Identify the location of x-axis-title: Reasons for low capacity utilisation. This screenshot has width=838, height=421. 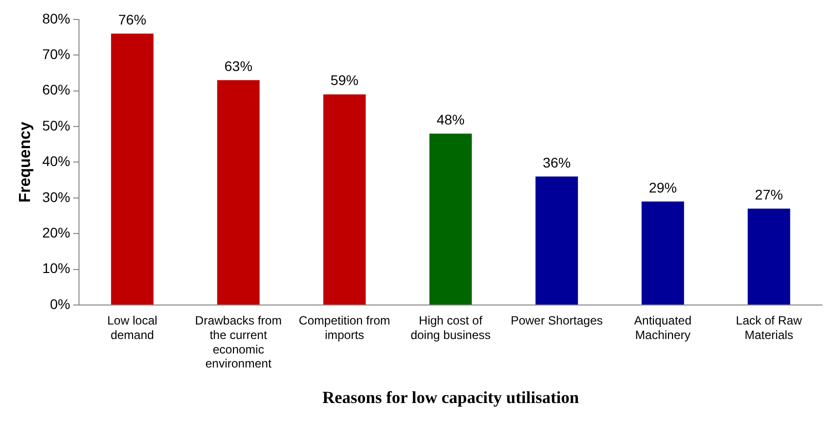
(451, 398).